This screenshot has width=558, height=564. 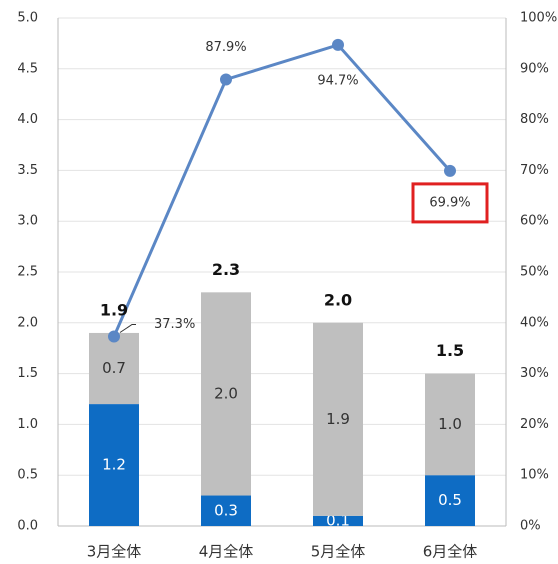 I want to click on y2-tick-label: 60%, so click(x=534, y=221).